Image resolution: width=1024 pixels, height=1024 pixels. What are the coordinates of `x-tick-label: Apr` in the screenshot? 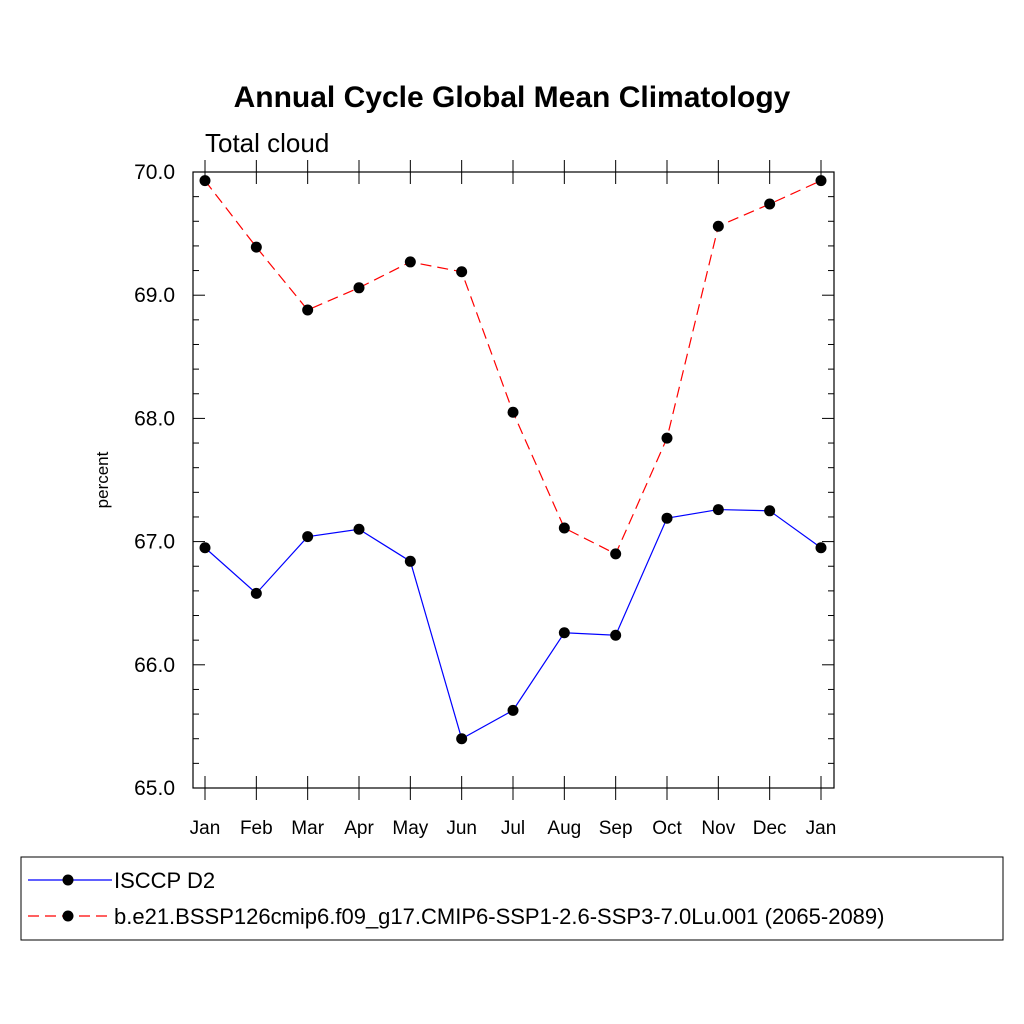 It's located at (359, 828).